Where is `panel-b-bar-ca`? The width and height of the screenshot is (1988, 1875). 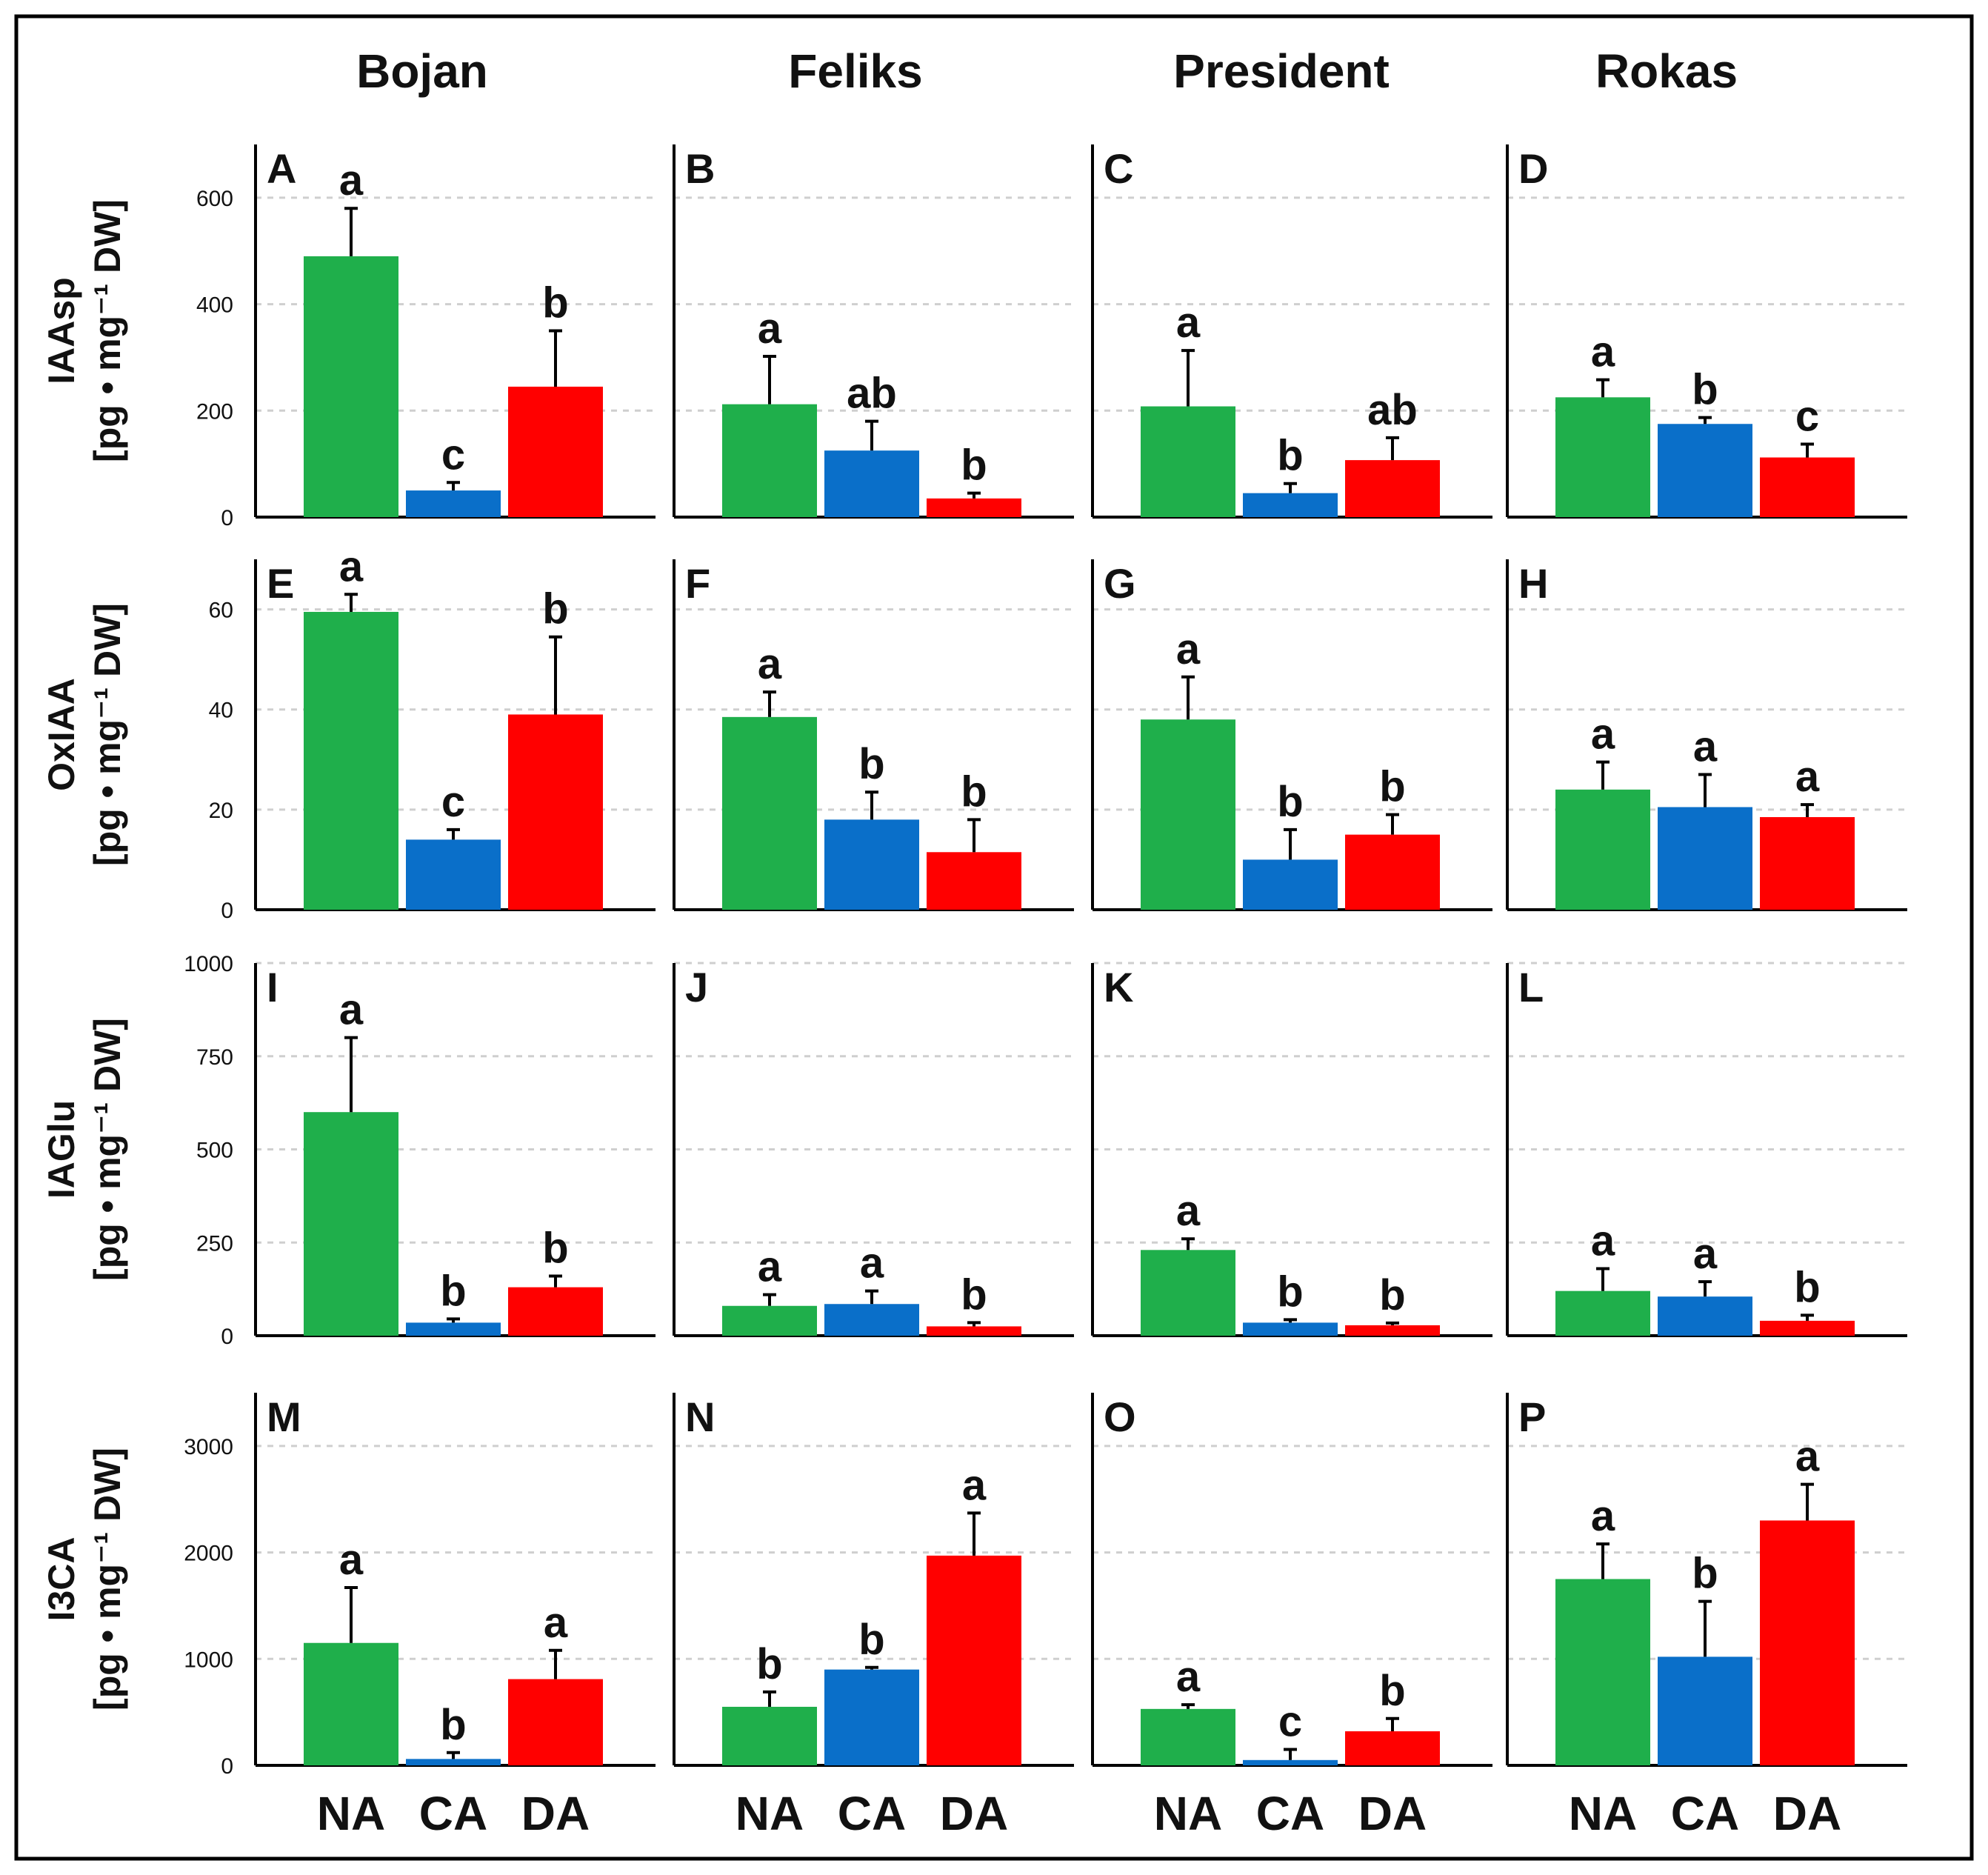
panel-b-bar-ca is located at coordinates (872, 484).